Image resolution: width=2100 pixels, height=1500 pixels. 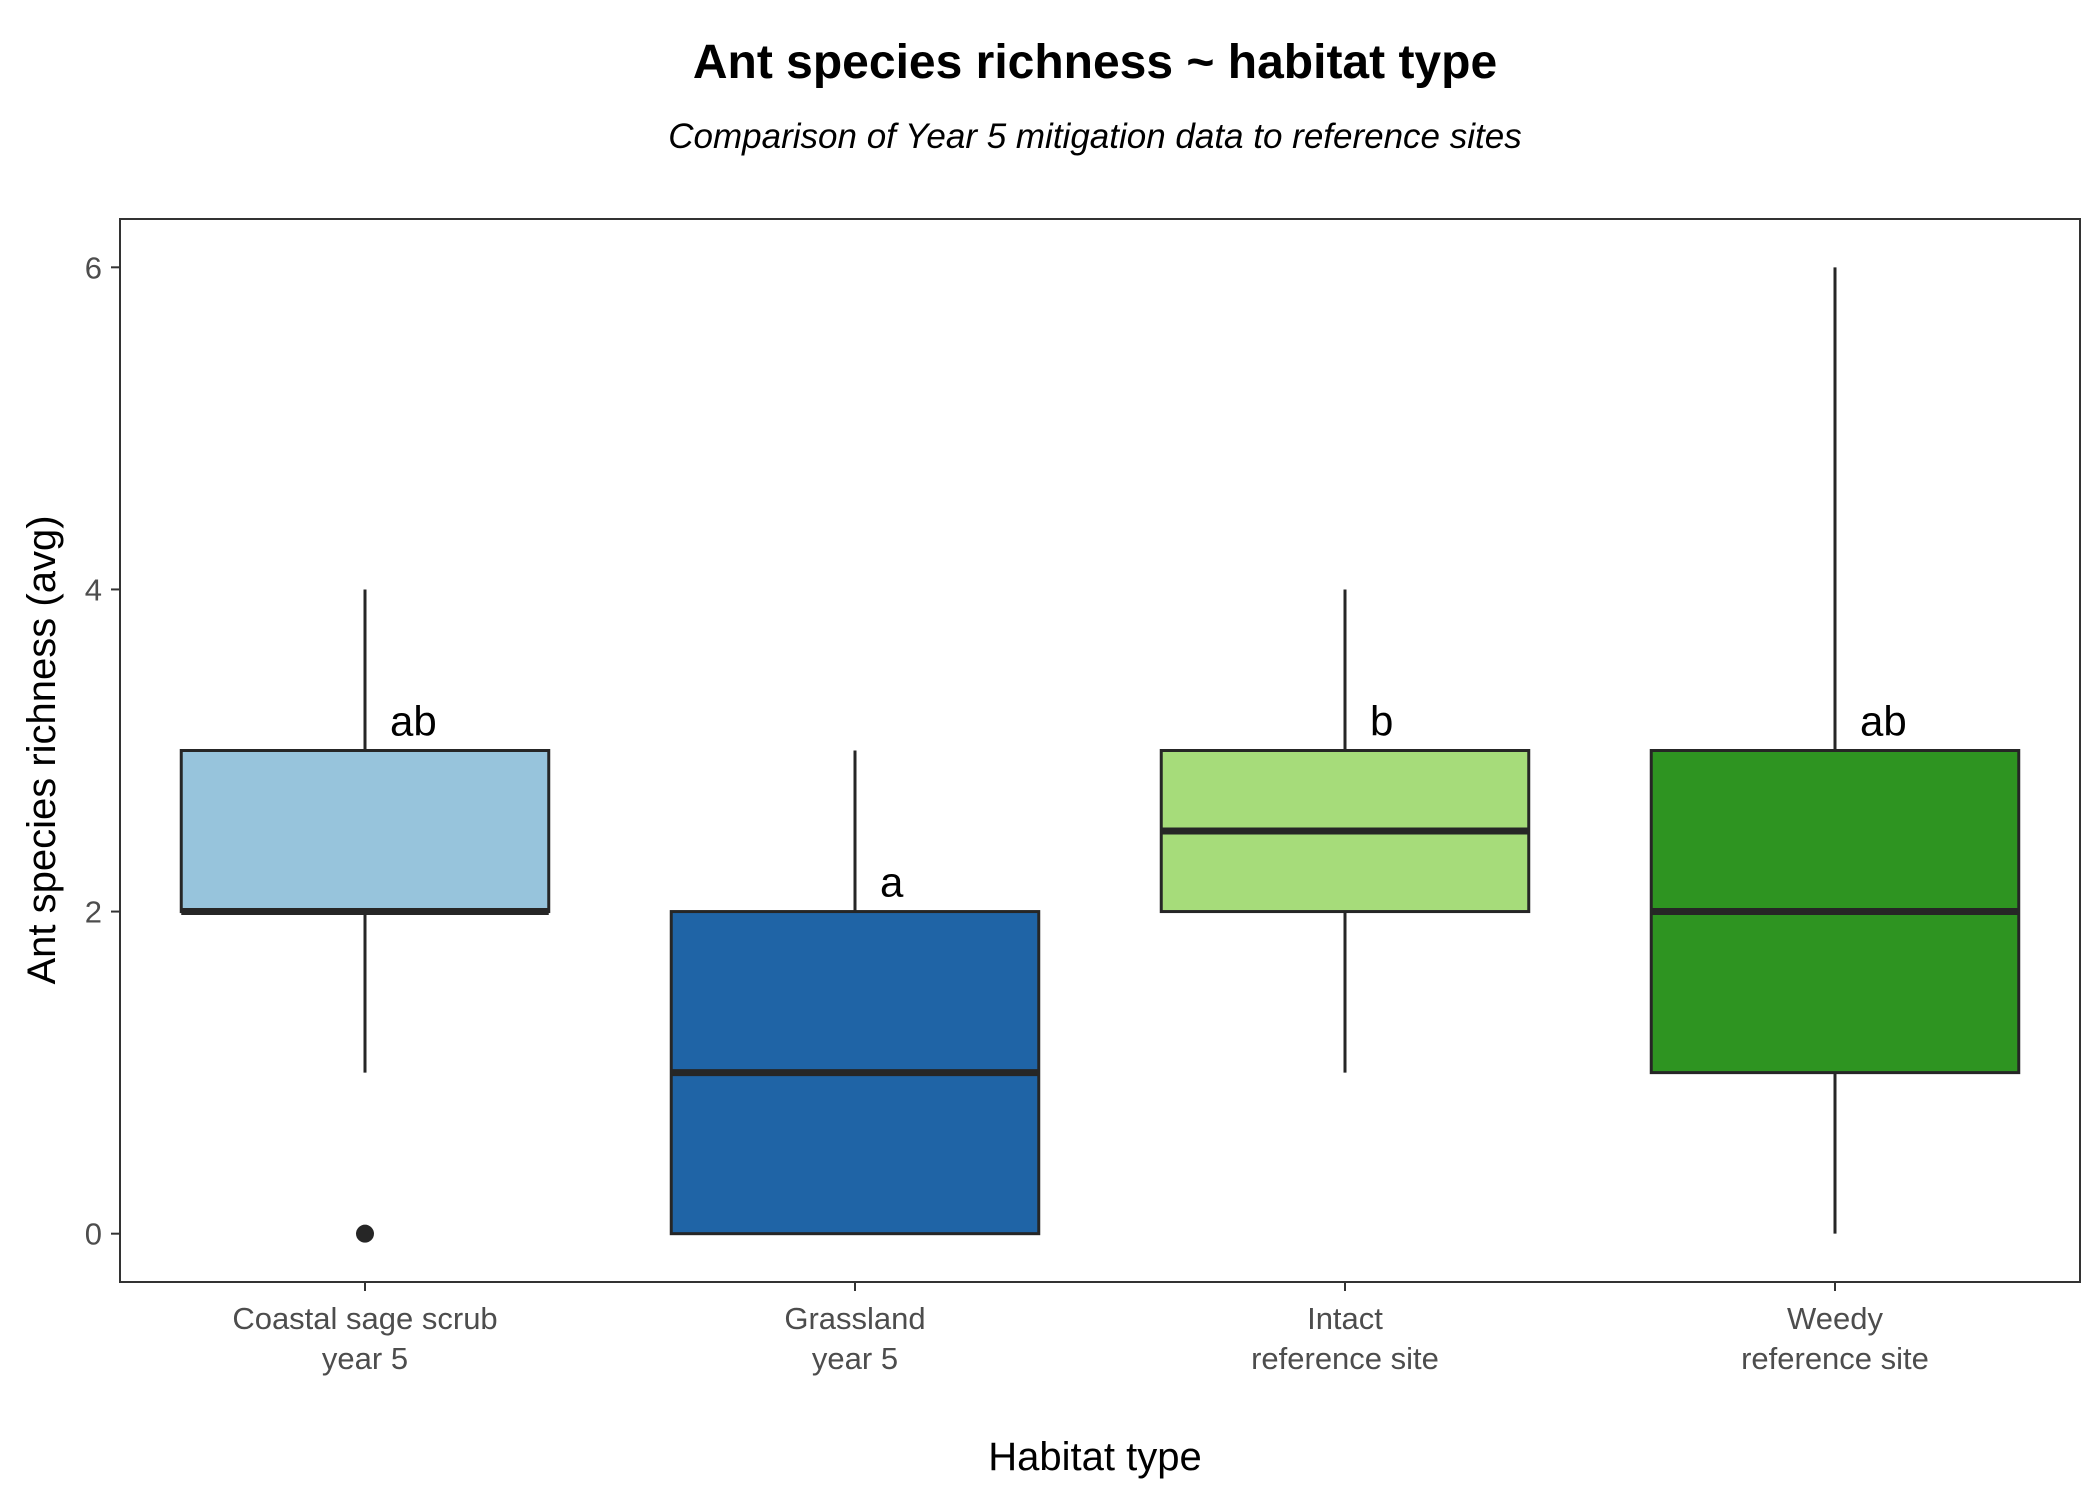 I want to click on x-tick-label: Weedy, so click(x=1835, y=1318).